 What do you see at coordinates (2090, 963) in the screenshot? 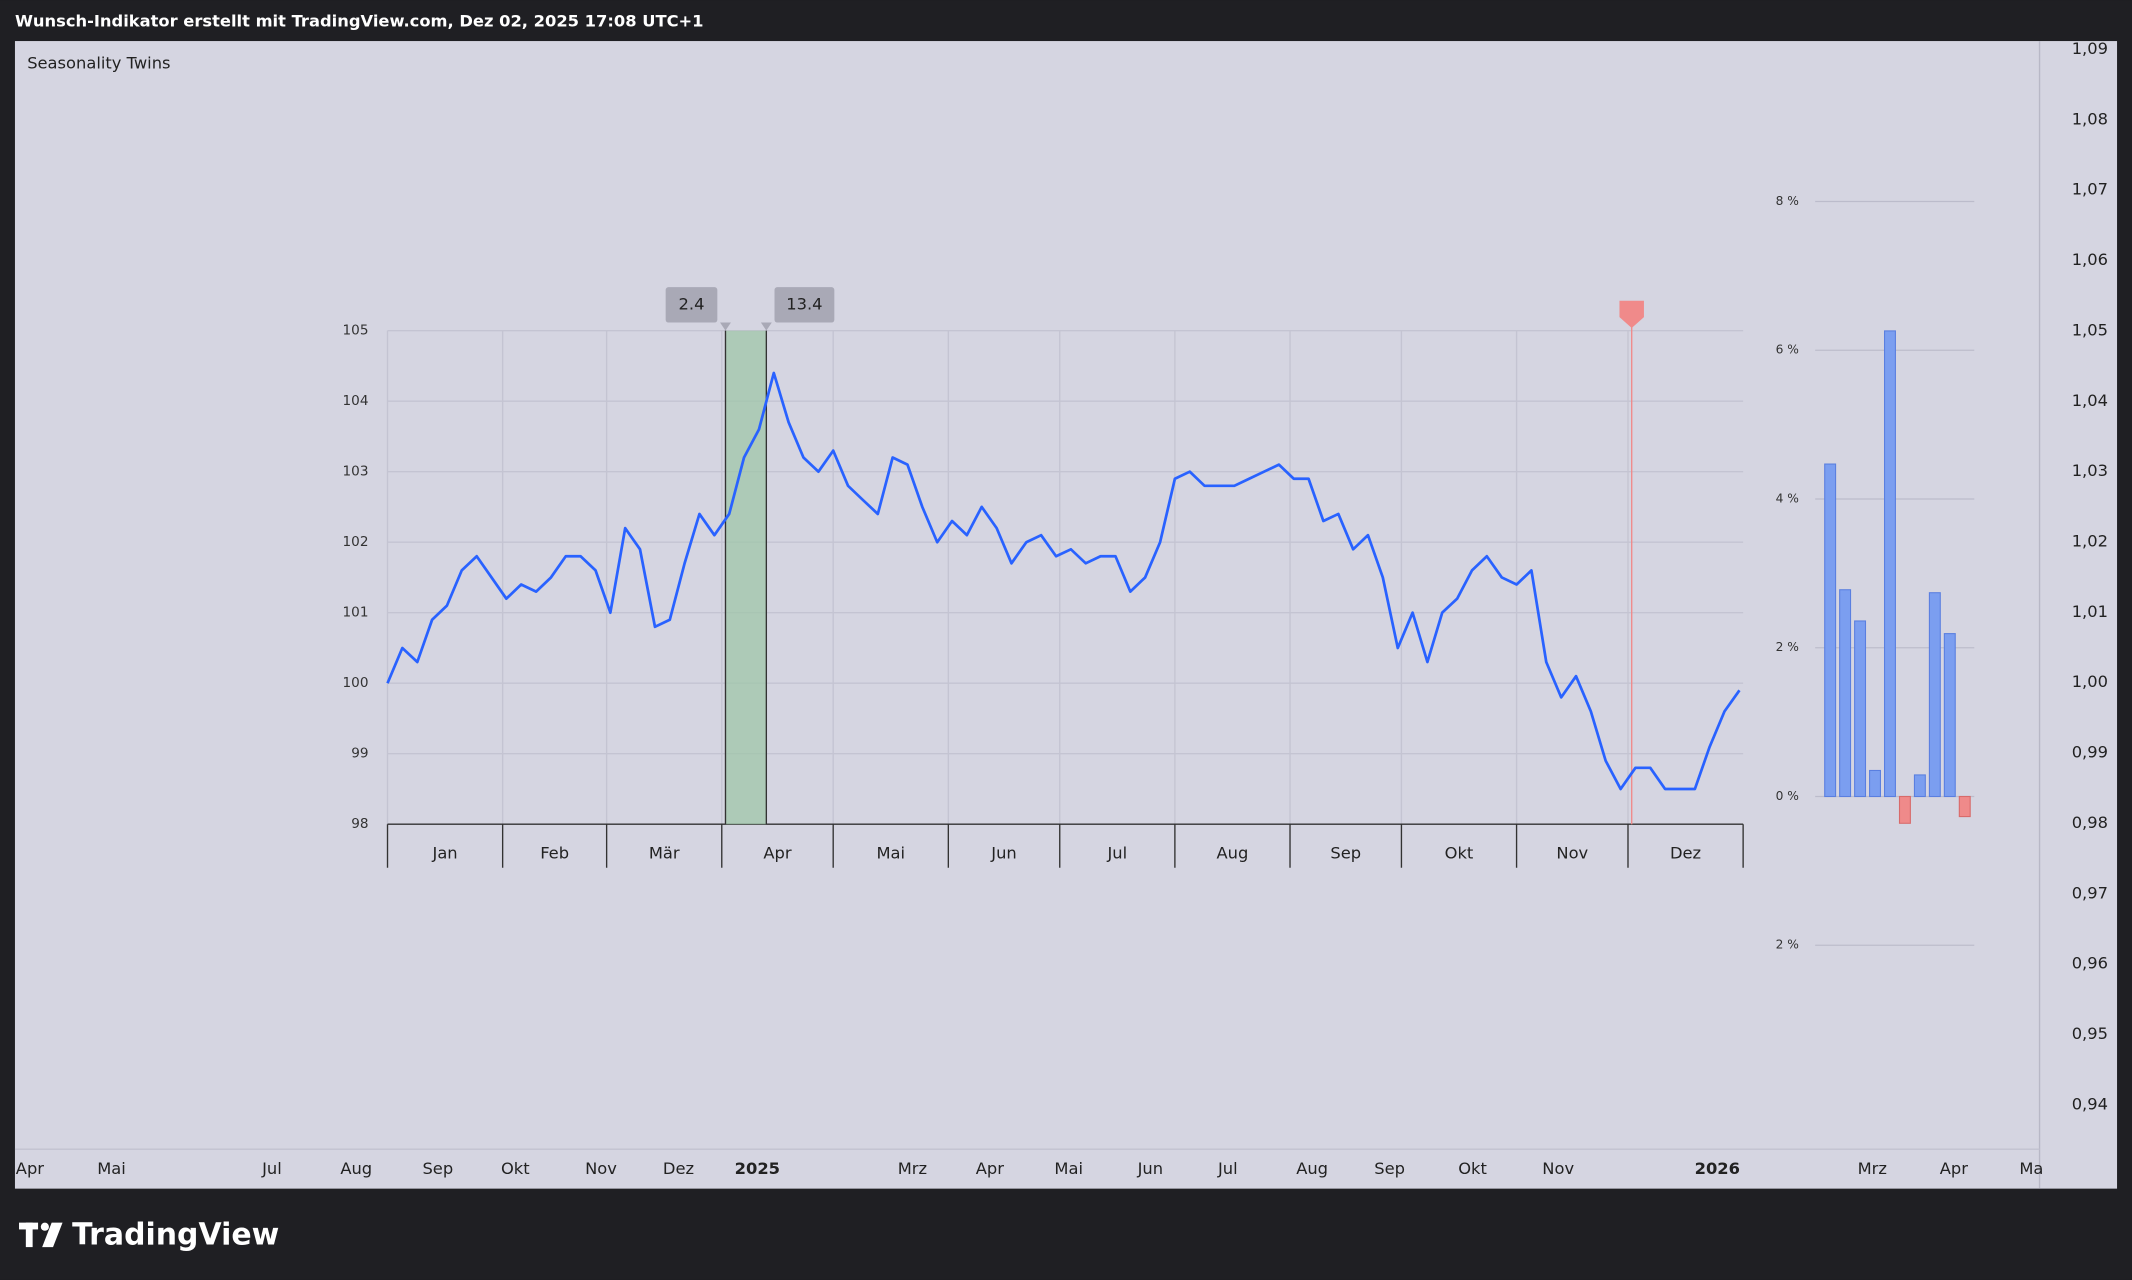
I see `price-tick-label: 0,96` at bounding box center [2090, 963].